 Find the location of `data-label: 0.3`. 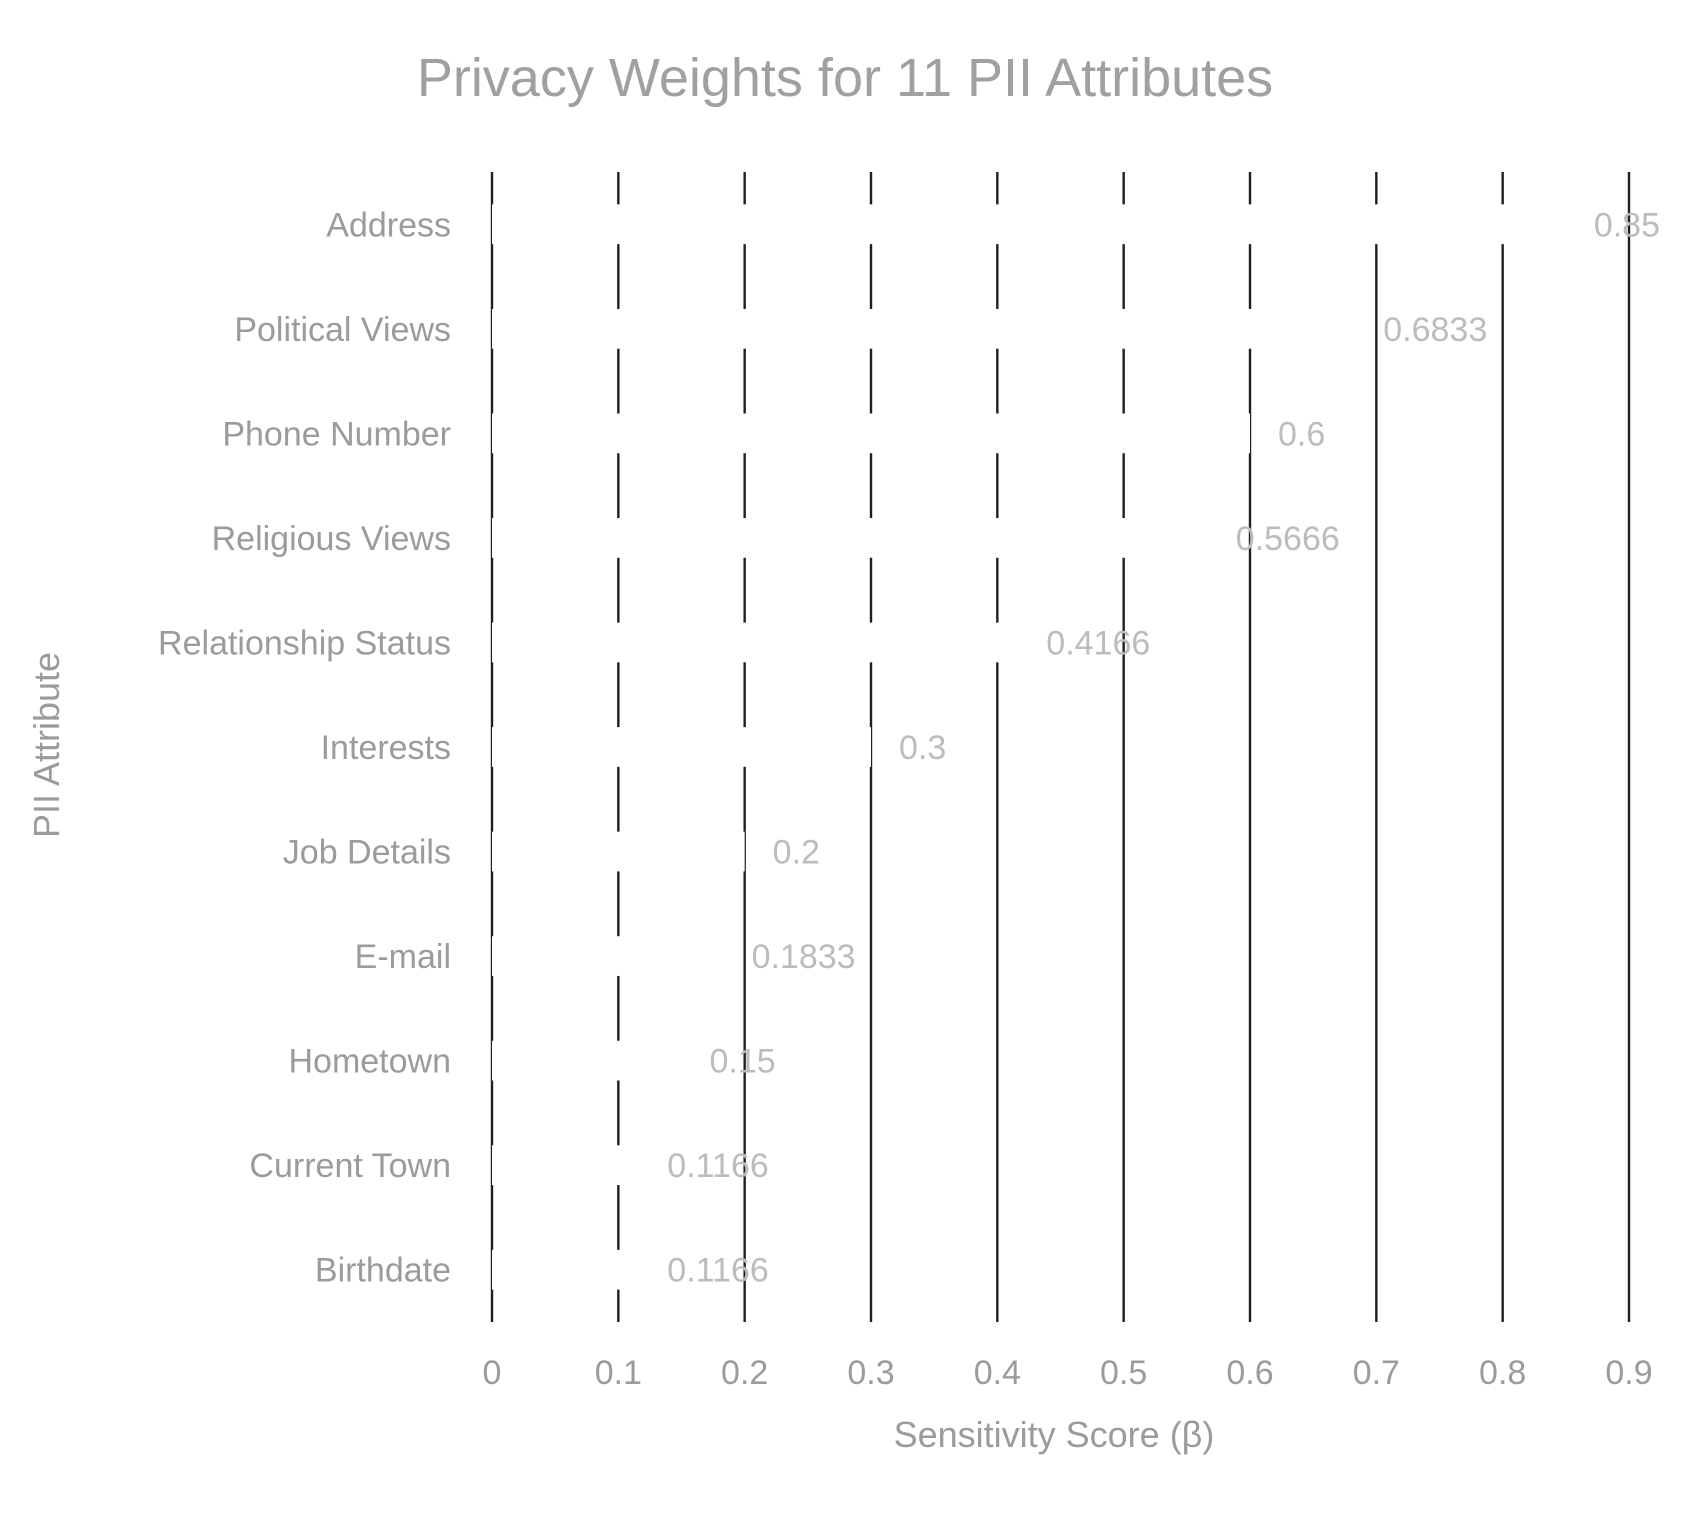

data-label: 0.3 is located at coordinates (922, 748).